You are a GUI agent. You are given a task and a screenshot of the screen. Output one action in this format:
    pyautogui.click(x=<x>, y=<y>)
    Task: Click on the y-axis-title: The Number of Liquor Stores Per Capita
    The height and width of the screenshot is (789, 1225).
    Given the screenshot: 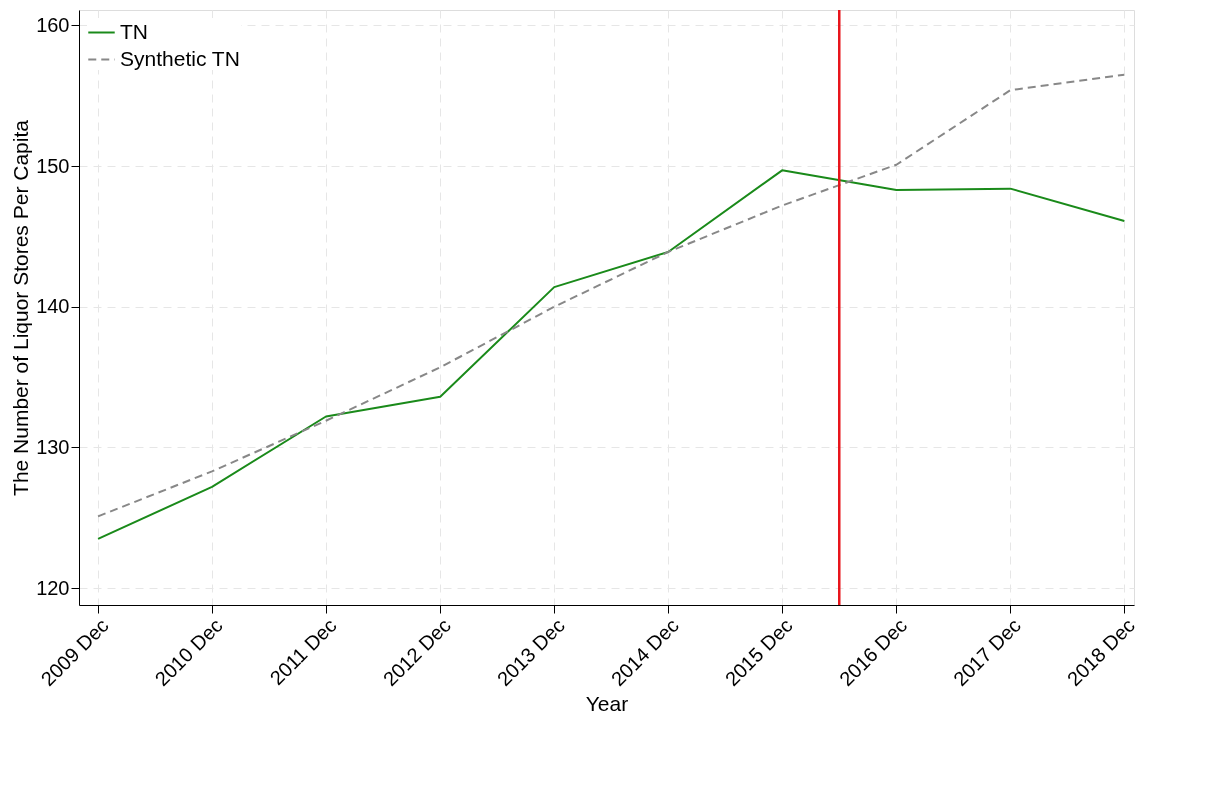 What is the action you would take?
    pyautogui.click(x=21, y=307)
    